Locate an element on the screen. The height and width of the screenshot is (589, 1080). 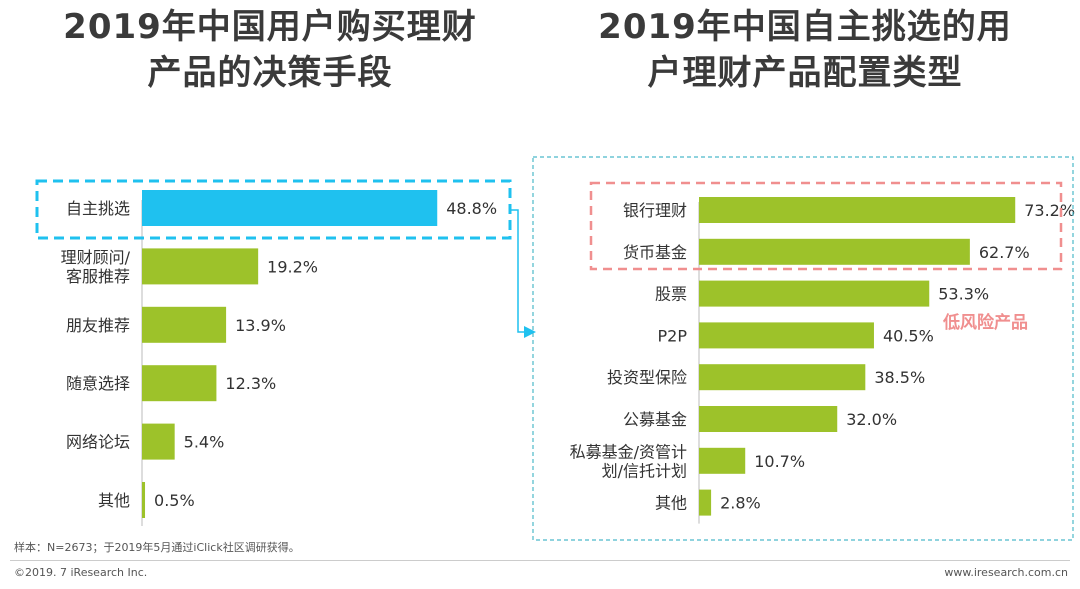
category-label-6-line-1: 划/信托计划 is located at coordinates (644, 470).